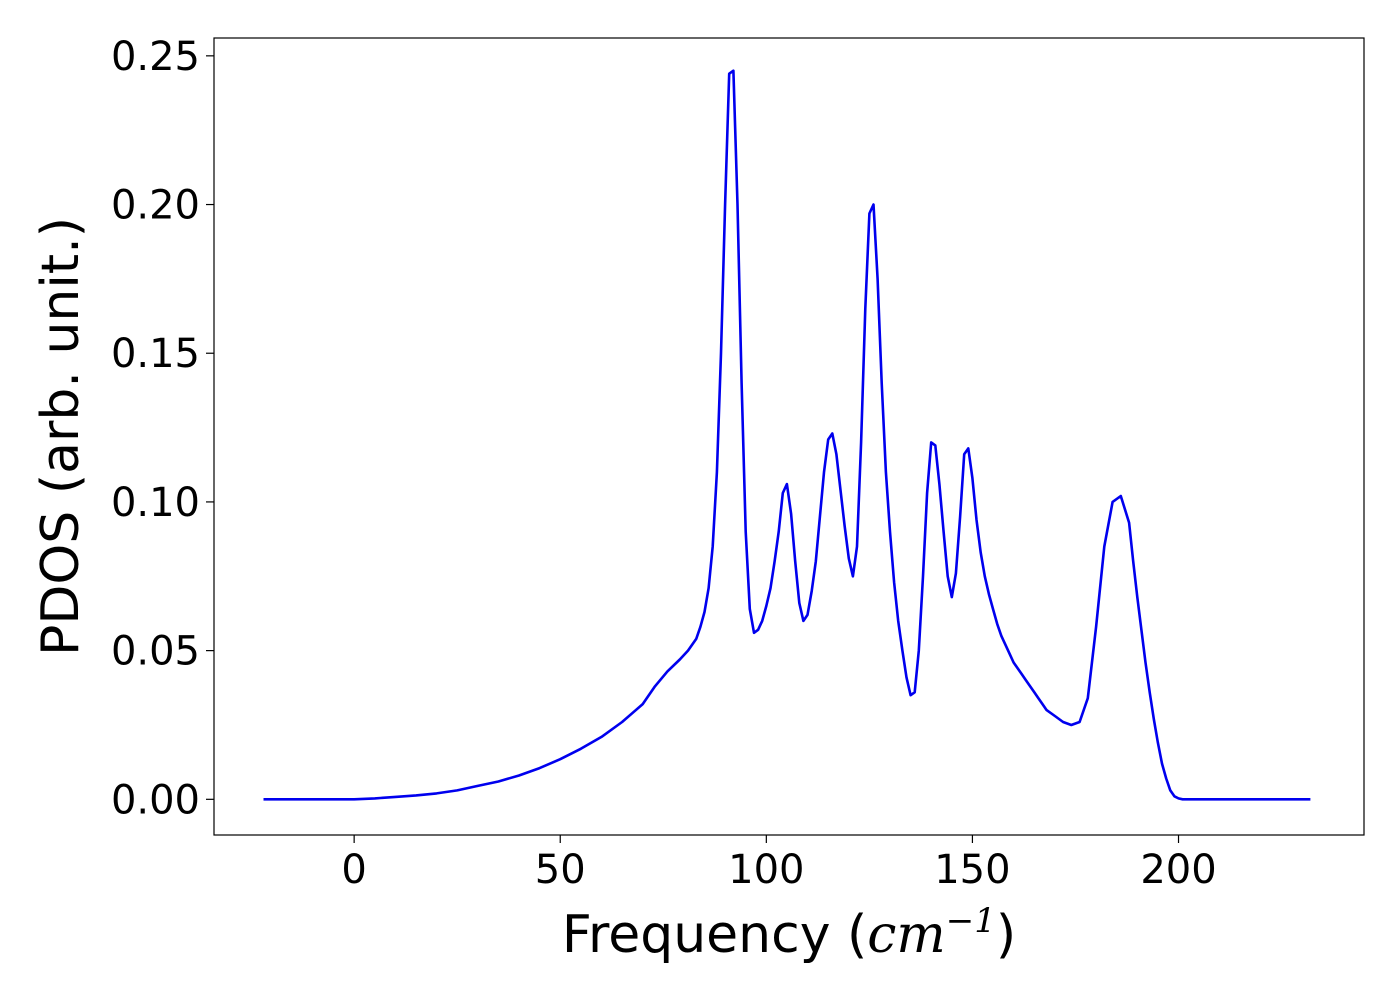  I want to click on x-tick-label: 50, so click(560, 870).